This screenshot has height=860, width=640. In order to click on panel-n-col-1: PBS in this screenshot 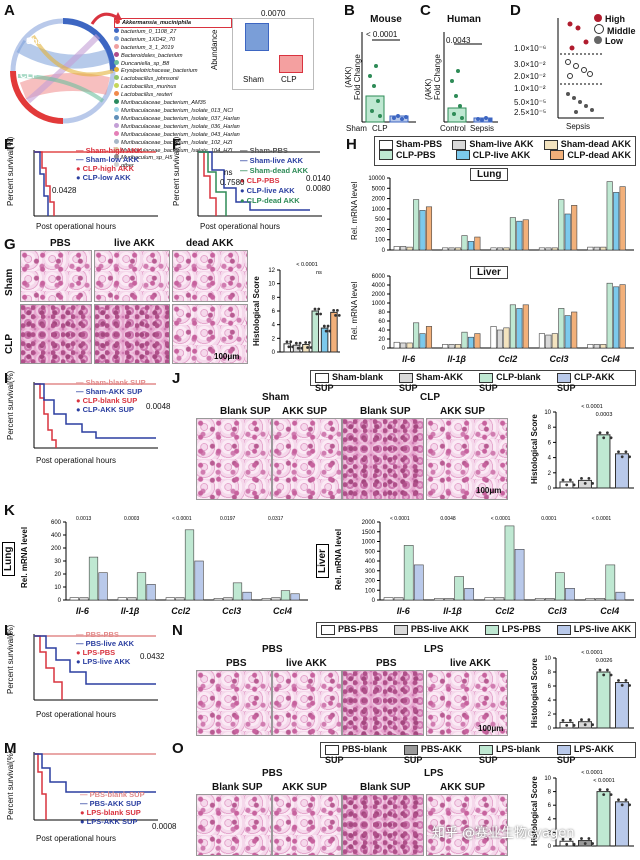, I will do `click(236, 663)`.